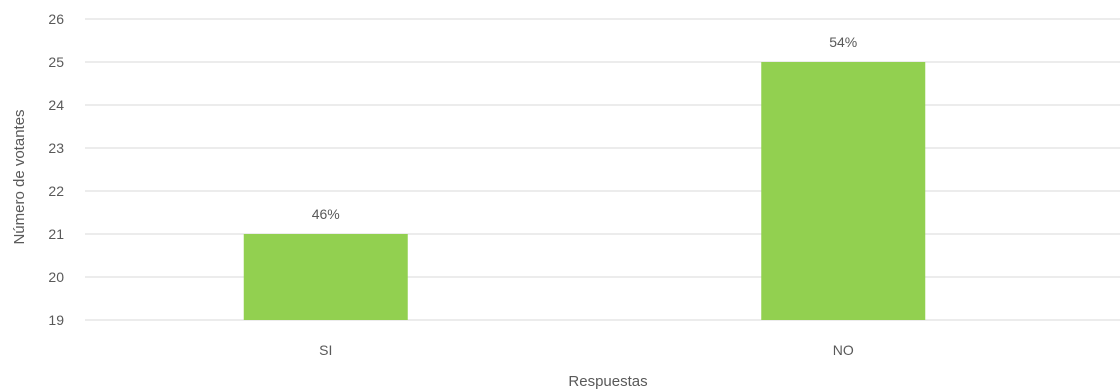 This screenshot has width=1120, height=392. Describe the element at coordinates (56, 105) in the screenshot. I see `y-tick-label: 24` at that location.